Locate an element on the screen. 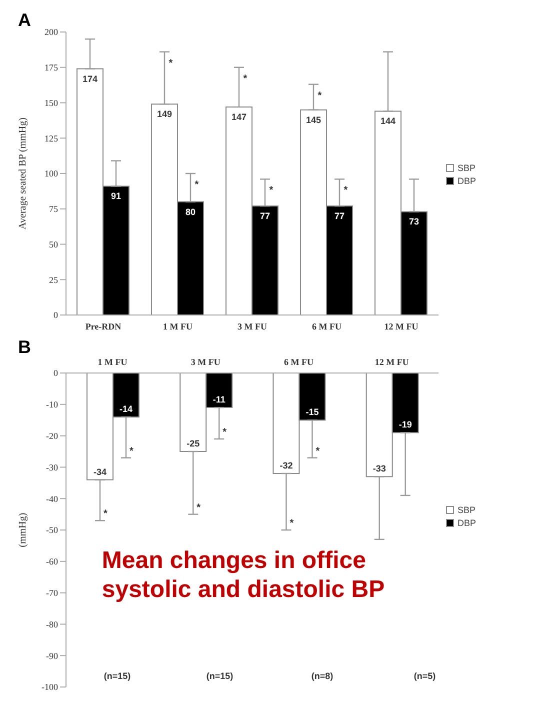 Image resolution: width=547 pixels, height=701 pixels. y-tick-label: -20 is located at coordinates (52, 435).